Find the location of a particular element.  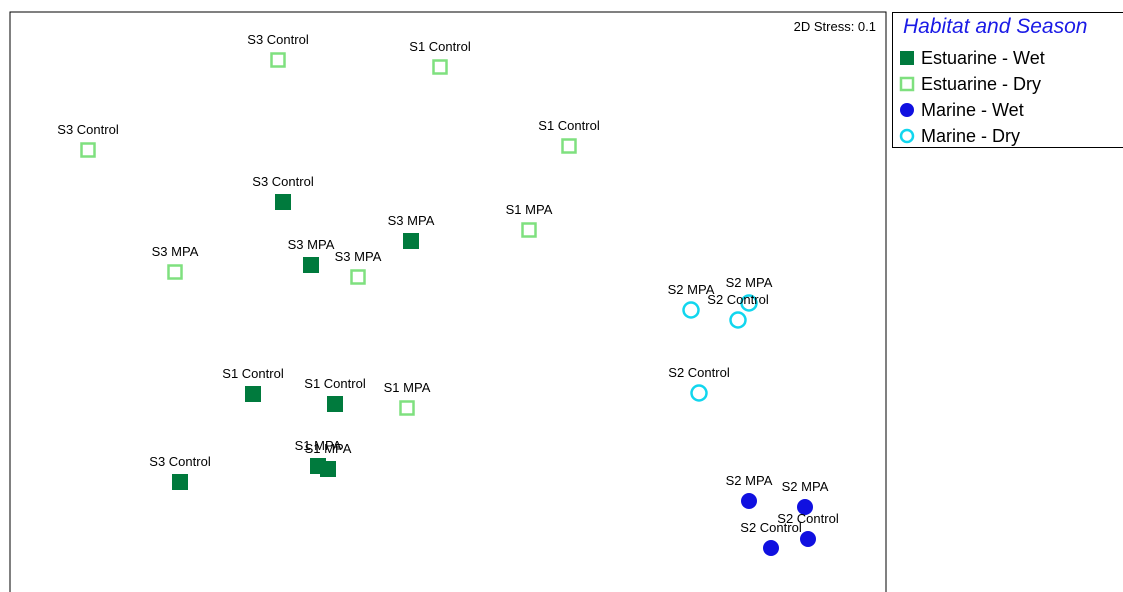

point-label-marine-dry-1: S2 MPA is located at coordinates (749, 282).